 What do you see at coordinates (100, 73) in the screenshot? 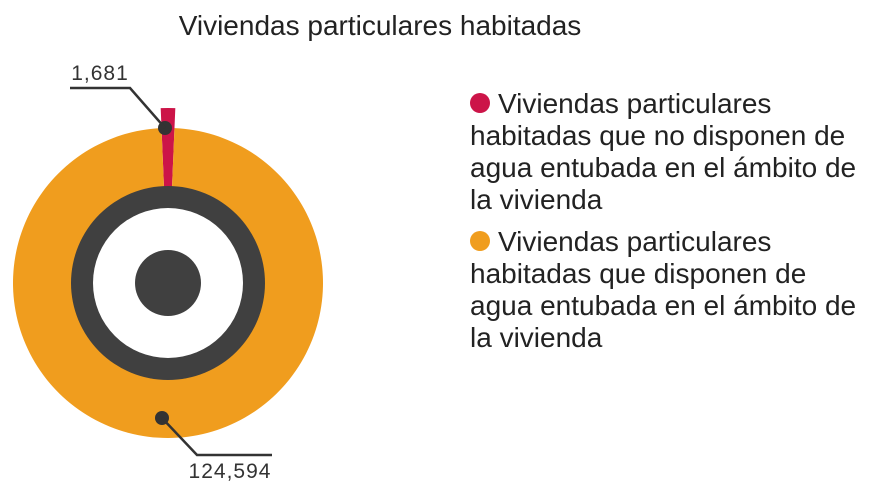
I see `value-label: 1,681` at bounding box center [100, 73].